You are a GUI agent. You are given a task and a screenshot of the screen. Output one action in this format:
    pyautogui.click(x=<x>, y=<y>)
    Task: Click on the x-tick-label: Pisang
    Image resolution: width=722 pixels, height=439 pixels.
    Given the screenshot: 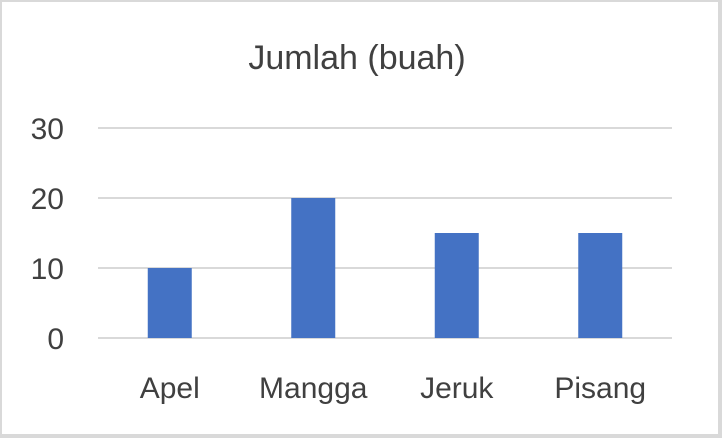 What is the action you would take?
    pyautogui.click(x=600, y=388)
    